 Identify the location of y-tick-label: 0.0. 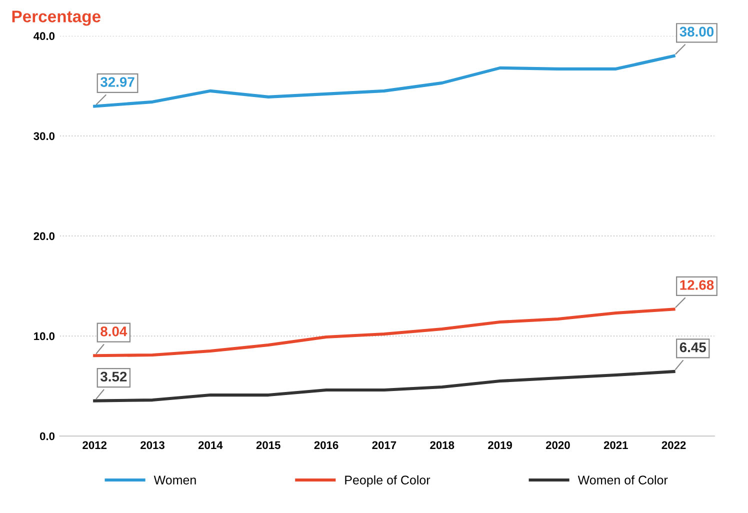
(47, 436).